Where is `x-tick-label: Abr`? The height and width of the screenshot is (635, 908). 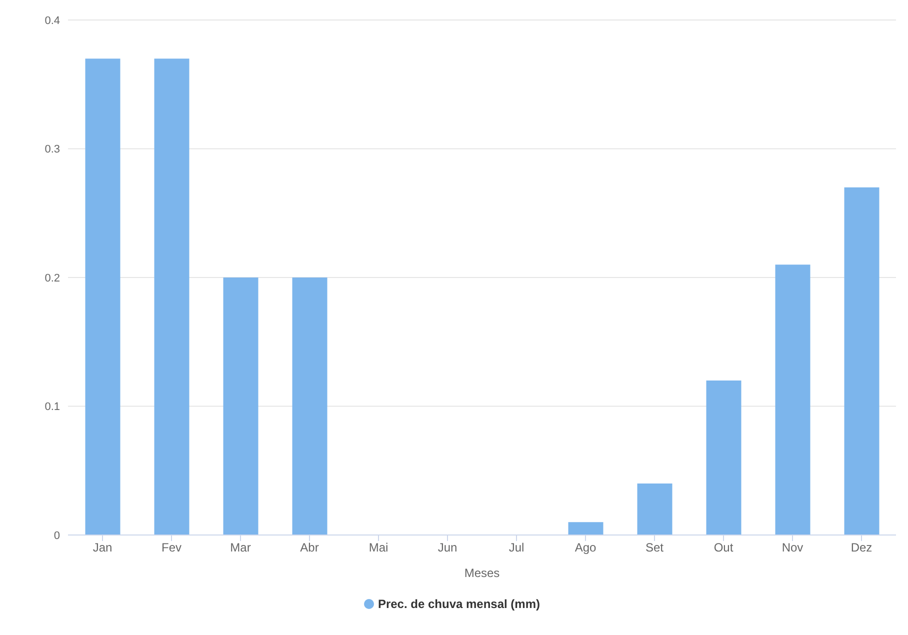
x-tick-label: Abr is located at coordinates (309, 547).